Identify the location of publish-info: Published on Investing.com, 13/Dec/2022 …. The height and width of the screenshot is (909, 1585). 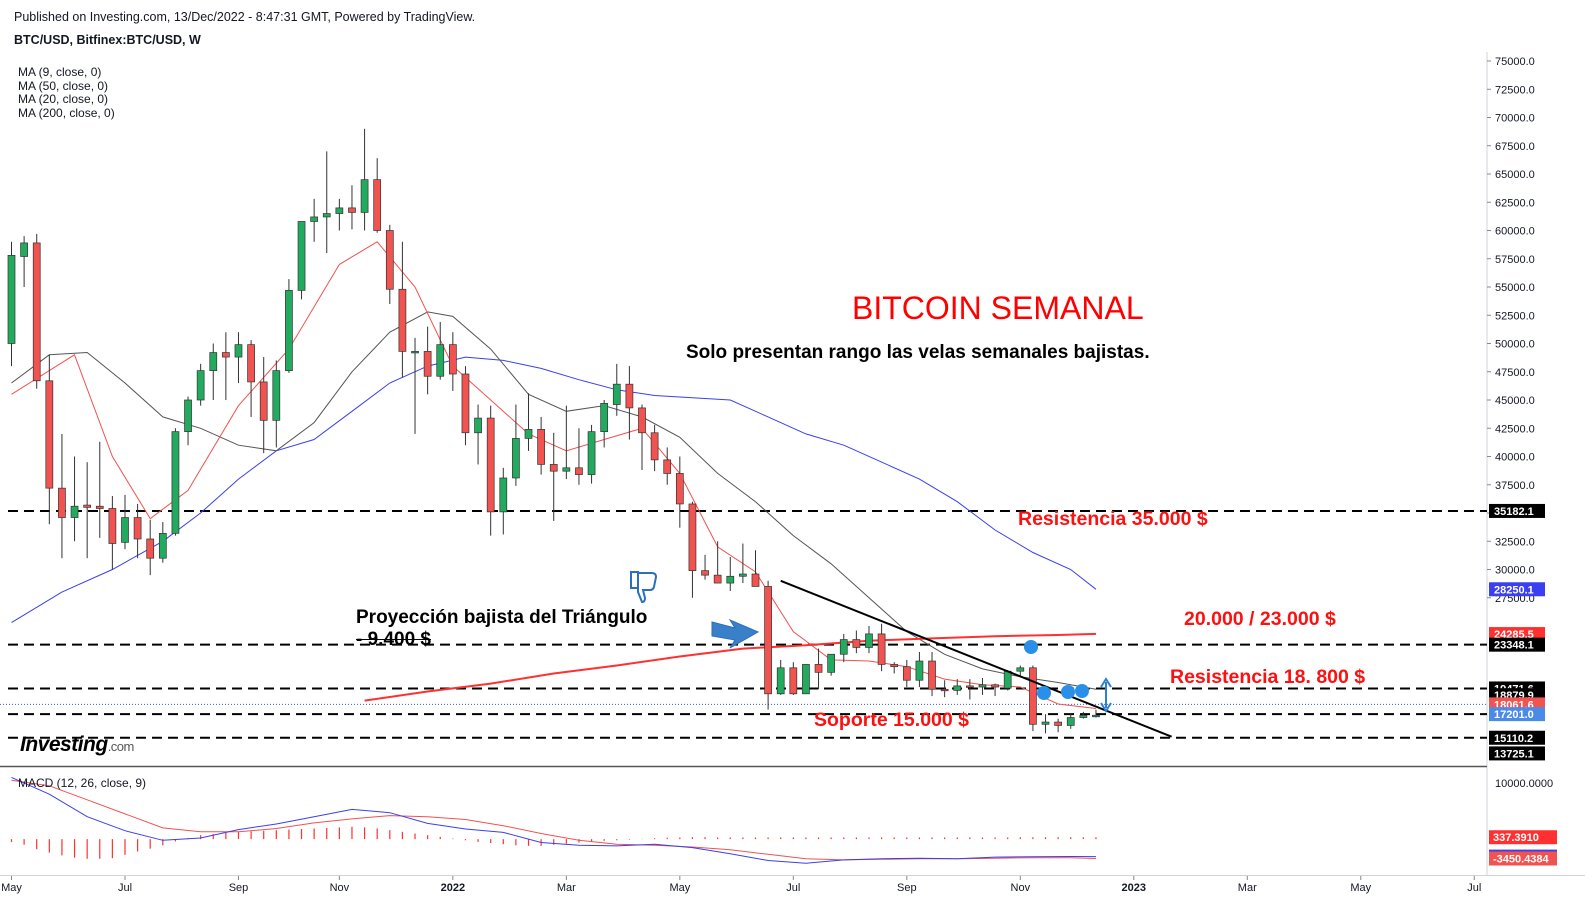
(245, 17).